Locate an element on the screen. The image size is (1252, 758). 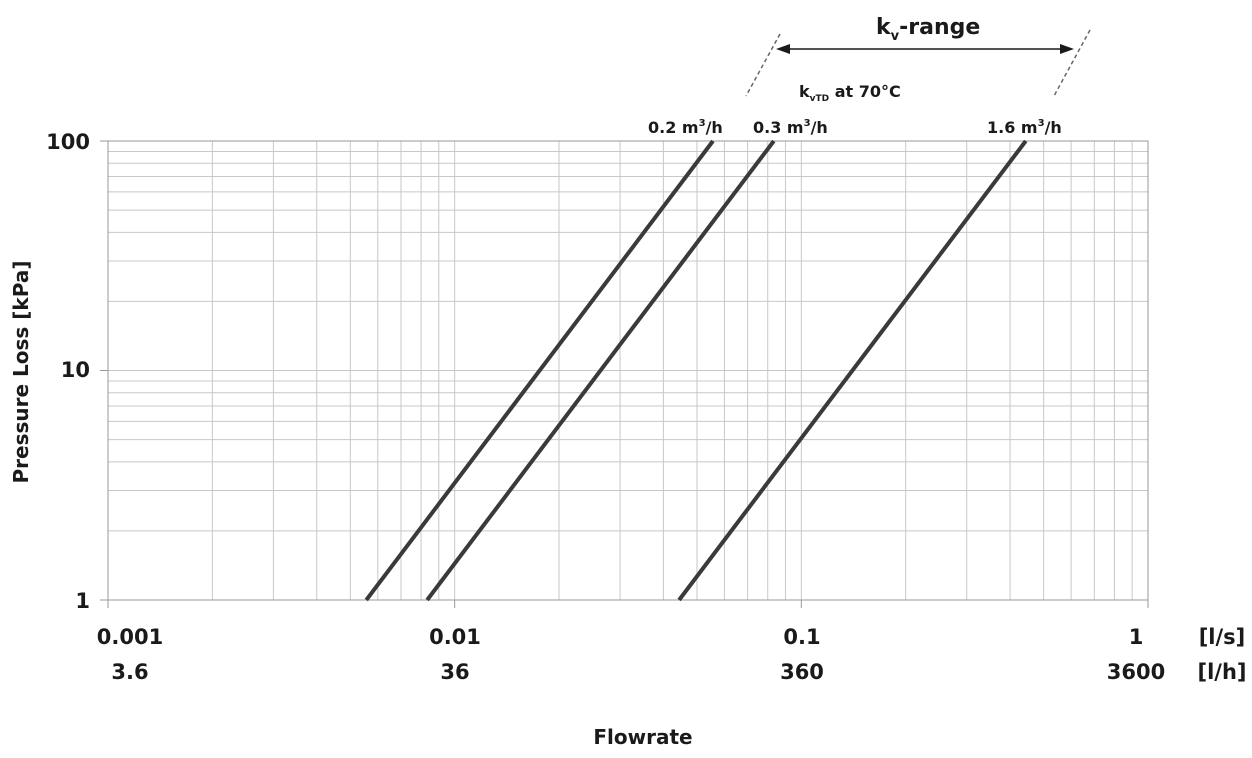
kv-range-title: kv-range is located at coordinates (928, 29).